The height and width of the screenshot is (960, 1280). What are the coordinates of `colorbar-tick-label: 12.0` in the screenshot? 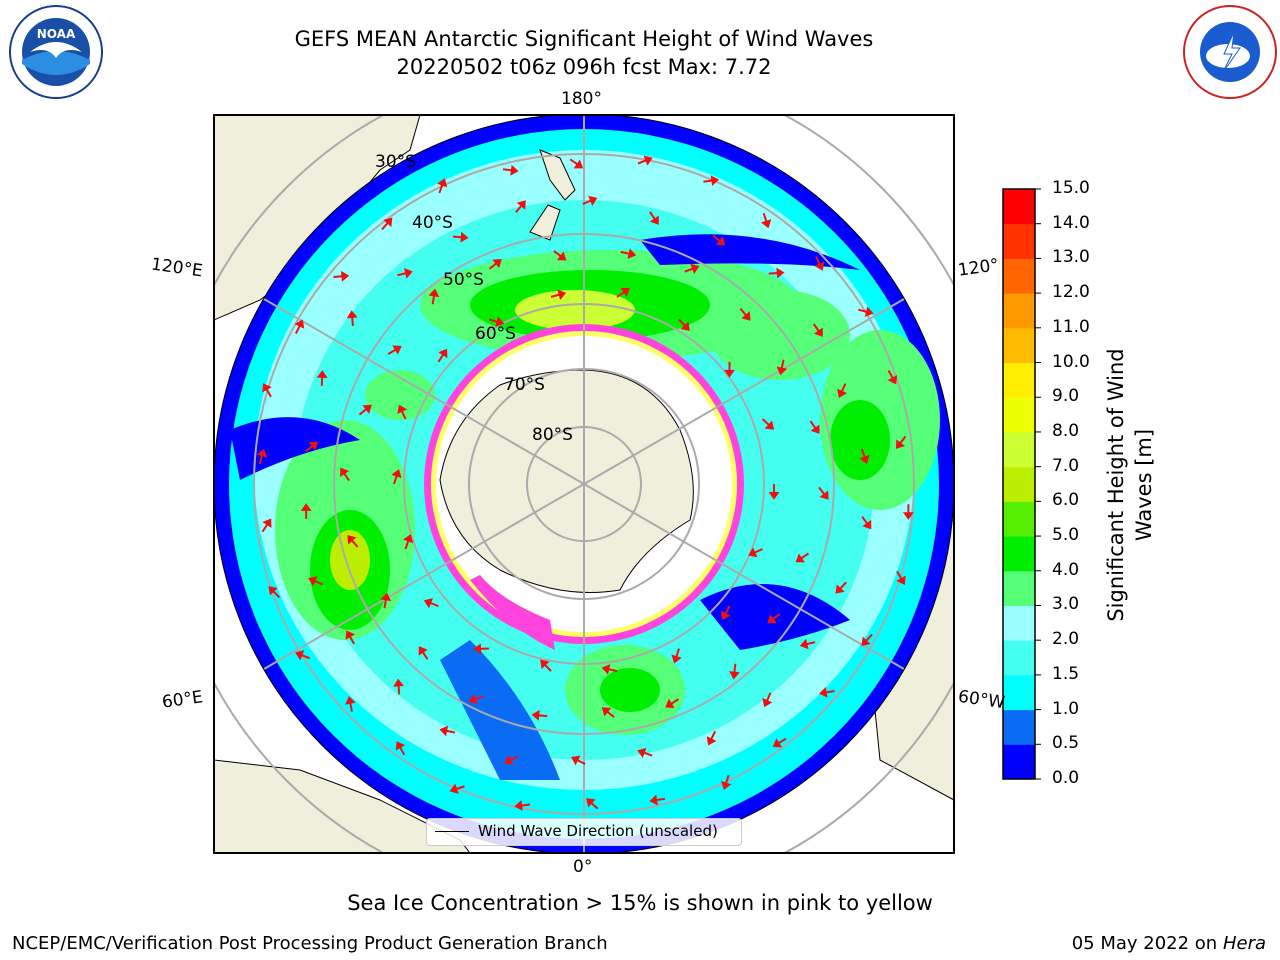 It's located at (1071, 292).